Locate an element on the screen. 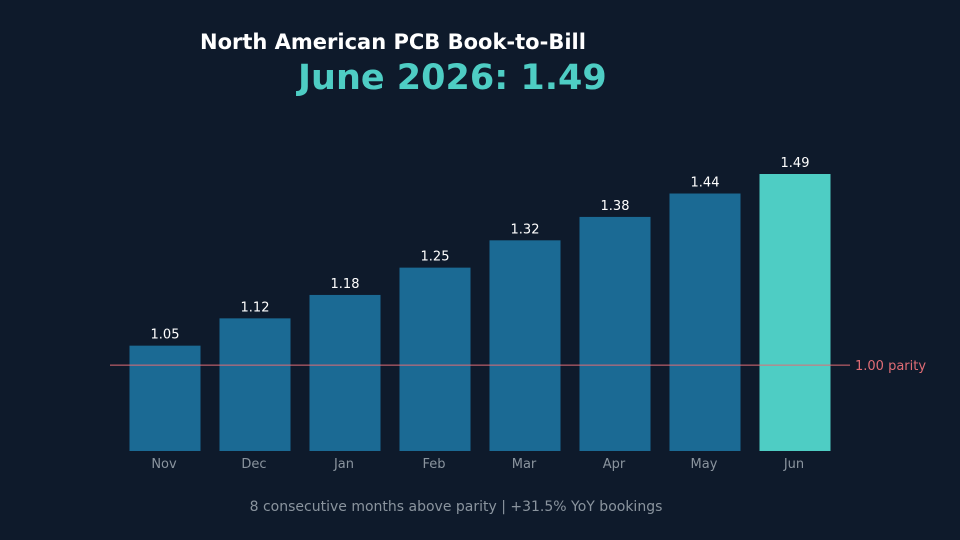 Image resolution: width=960 pixels, height=540 pixels. data-label-jan: 1.18 is located at coordinates (345, 284).